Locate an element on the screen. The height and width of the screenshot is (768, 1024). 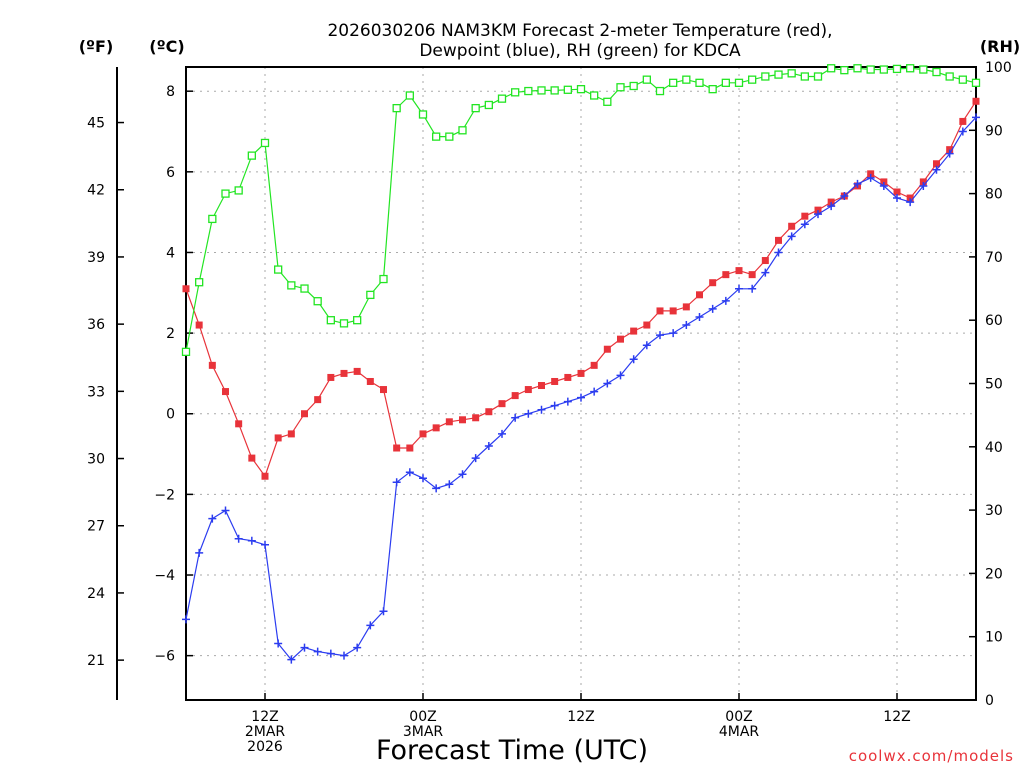
fahrenheit-tick-label: 21 is located at coordinates (96, 661).